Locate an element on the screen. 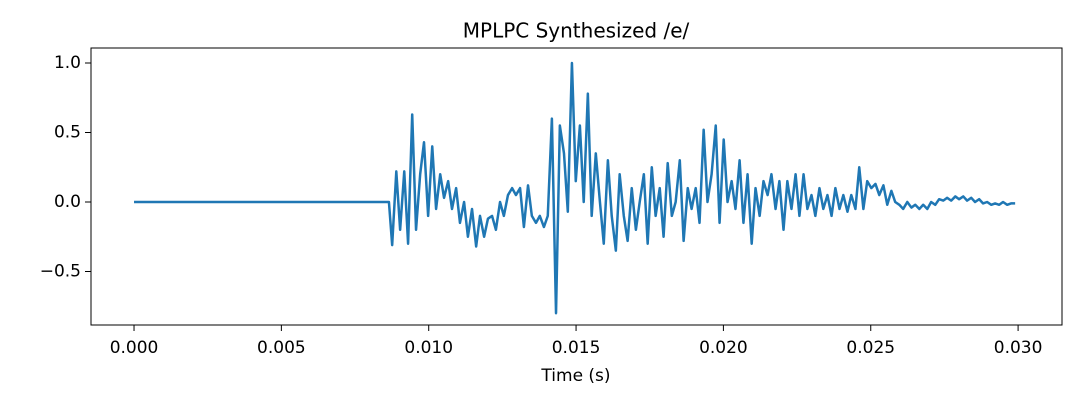 The width and height of the screenshot is (1080, 405). x-tick-label: 0.015 is located at coordinates (576, 348).